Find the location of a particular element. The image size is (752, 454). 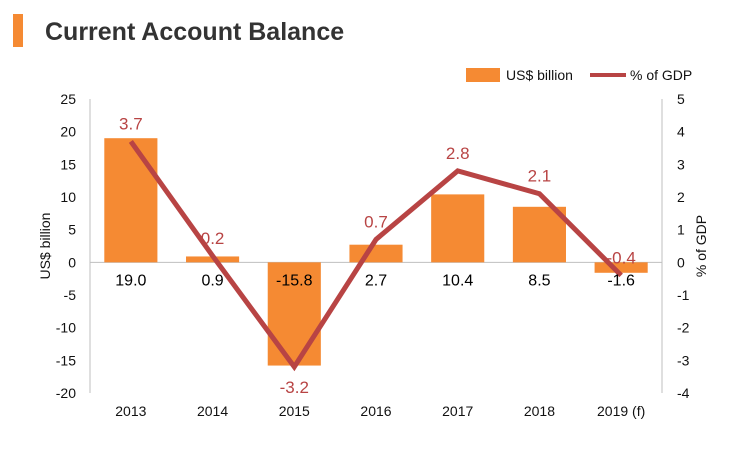

left-tick-label: 20 is located at coordinates (68, 132).